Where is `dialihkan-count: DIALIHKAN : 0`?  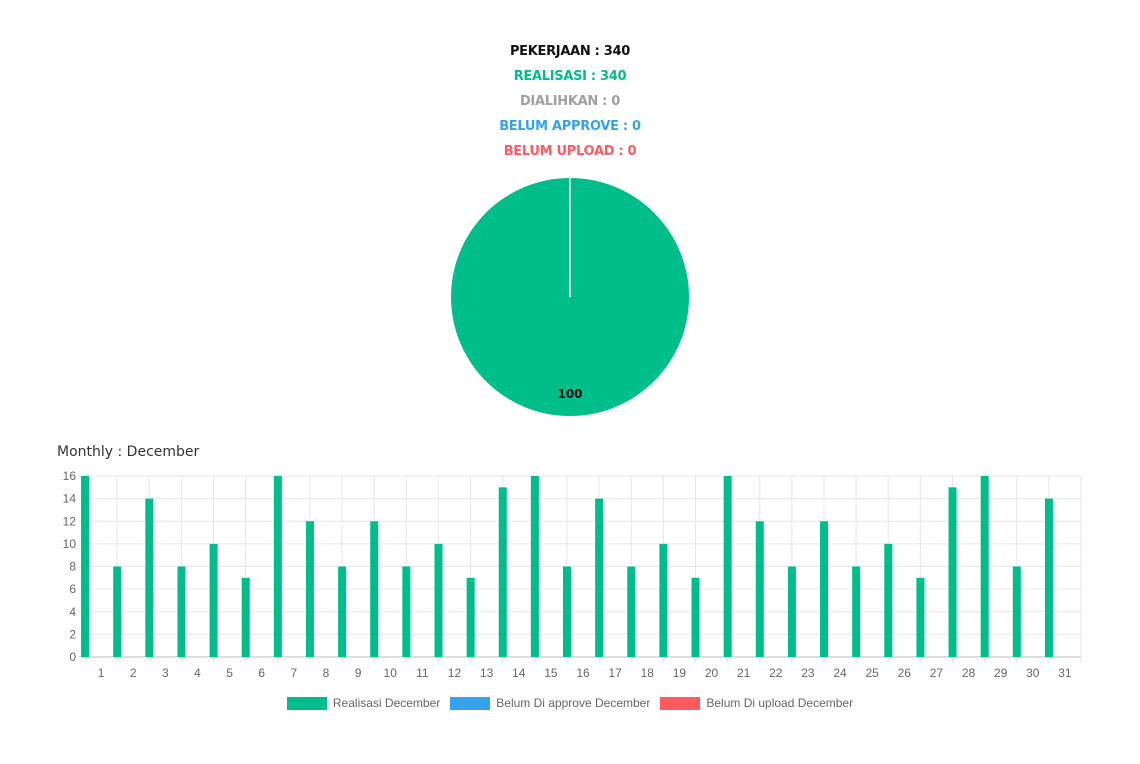 dialihkan-count: DIALIHKAN : 0 is located at coordinates (570, 101).